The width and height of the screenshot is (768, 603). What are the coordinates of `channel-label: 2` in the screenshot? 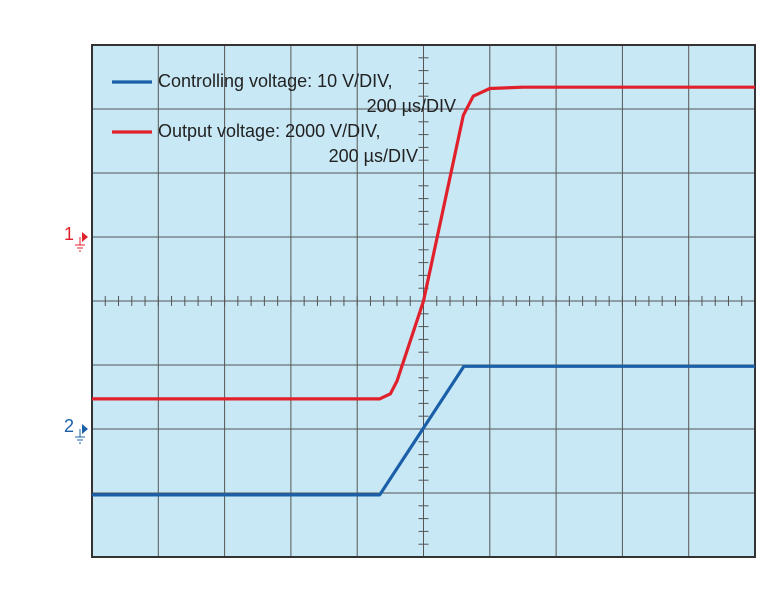 It's located at (69, 426).